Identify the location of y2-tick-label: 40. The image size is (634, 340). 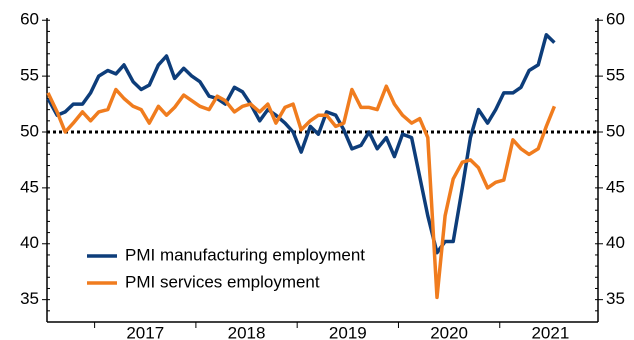
(615, 242).